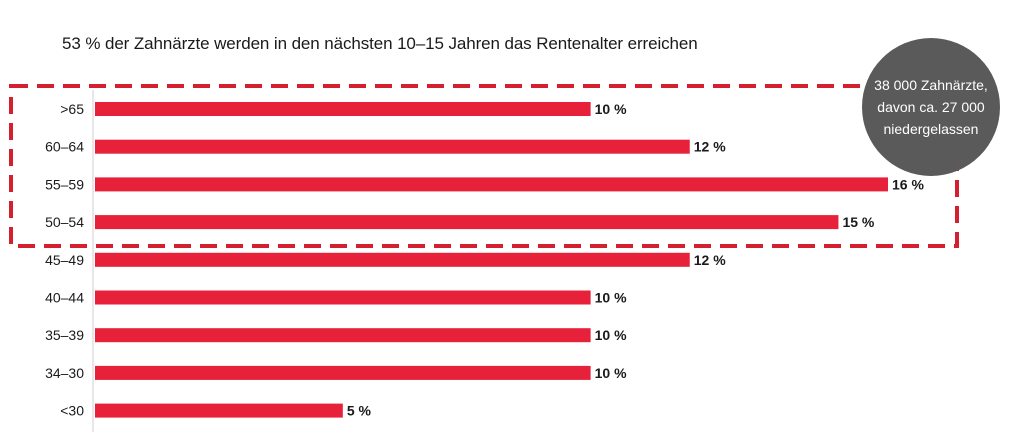 The height and width of the screenshot is (441, 1024). Describe the element at coordinates (64, 335) in the screenshot. I see `category-label: 35–39` at that location.